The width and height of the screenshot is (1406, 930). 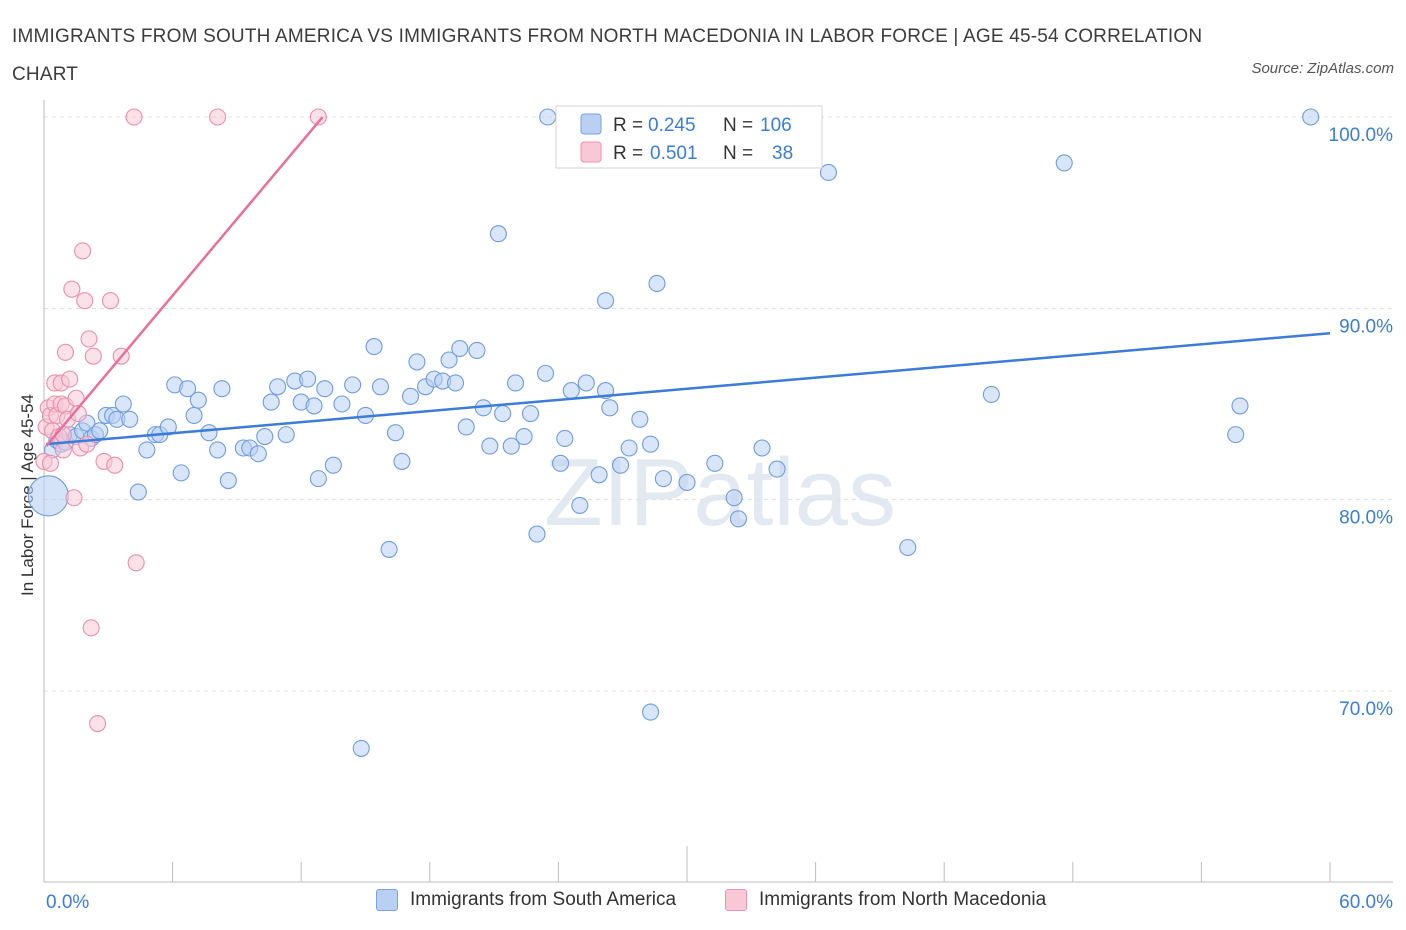 What do you see at coordinates (1366, 902) in the screenshot?
I see `x-tick-label-max: 60.0%` at bounding box center [1366, 902].